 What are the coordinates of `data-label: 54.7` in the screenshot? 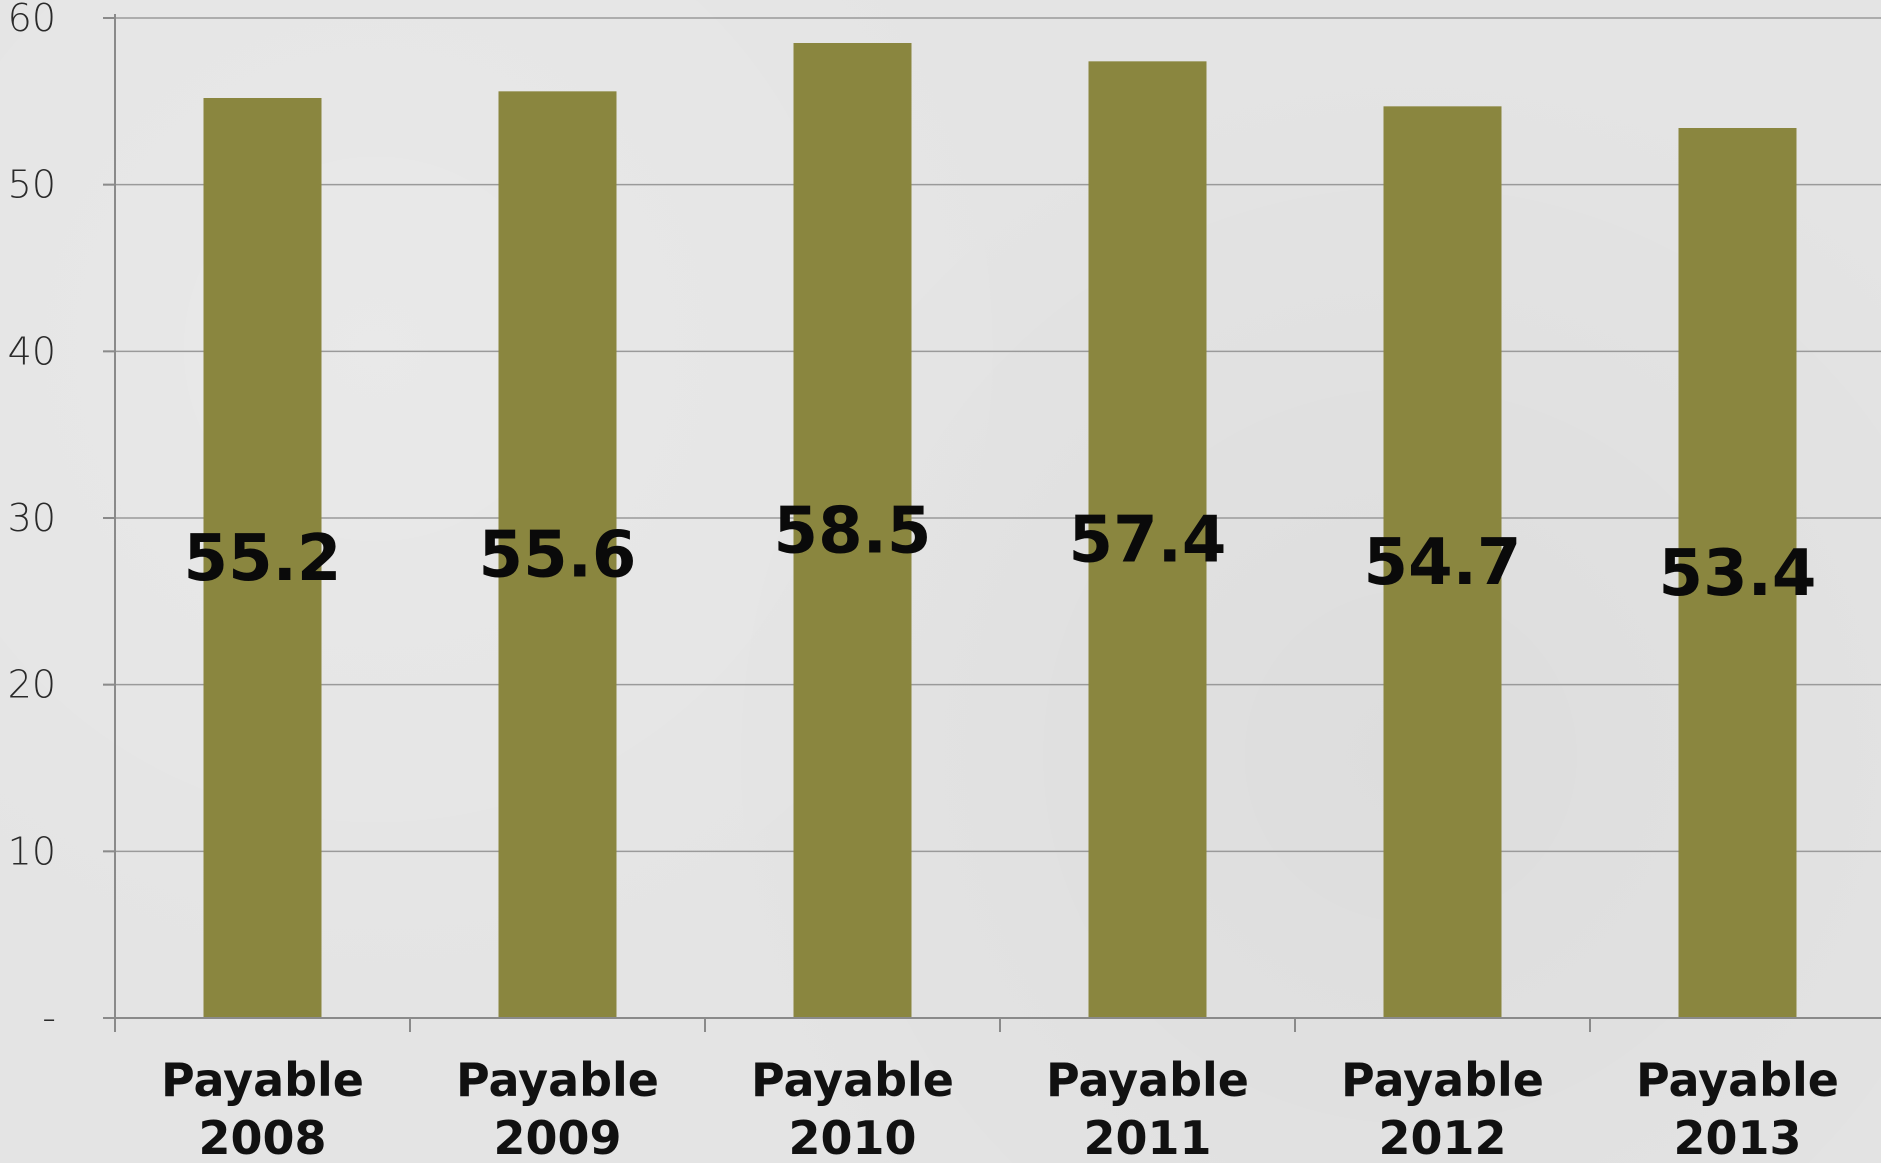 It's located at (1443, 563).